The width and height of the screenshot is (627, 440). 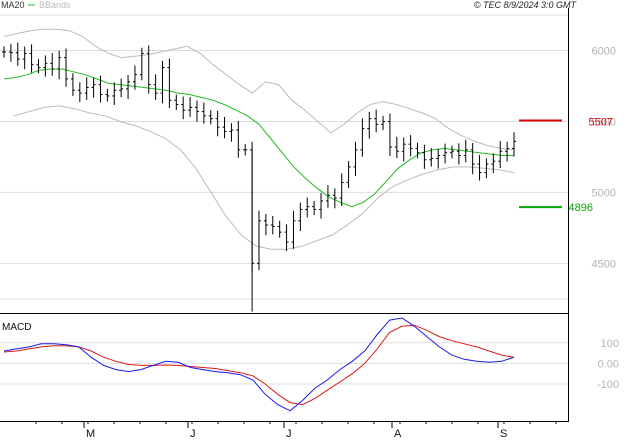 What do you see at coordinates (16, 327) in the screenshot?
I see `macd-label: MACD` at bounding box center [16, 327].